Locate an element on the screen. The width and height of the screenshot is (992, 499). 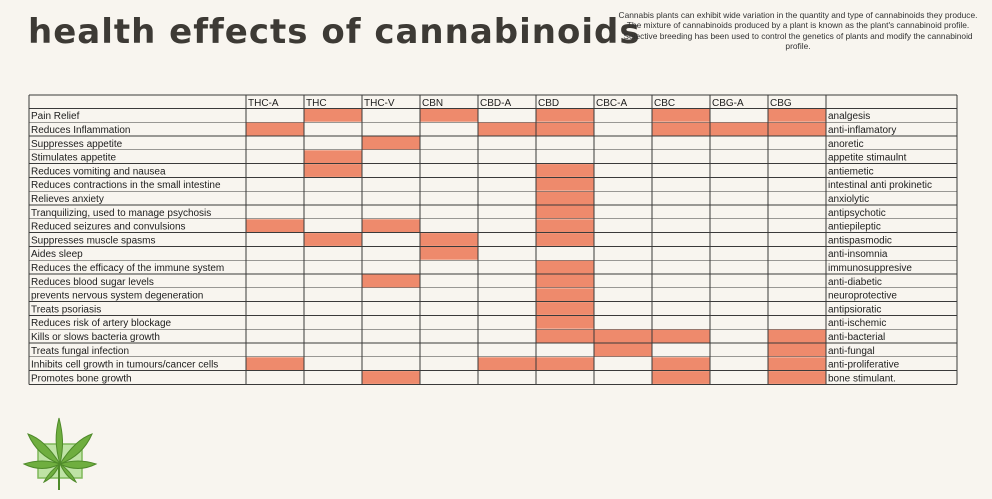
column-header: CBG-A is located at coordinates (728, 103).